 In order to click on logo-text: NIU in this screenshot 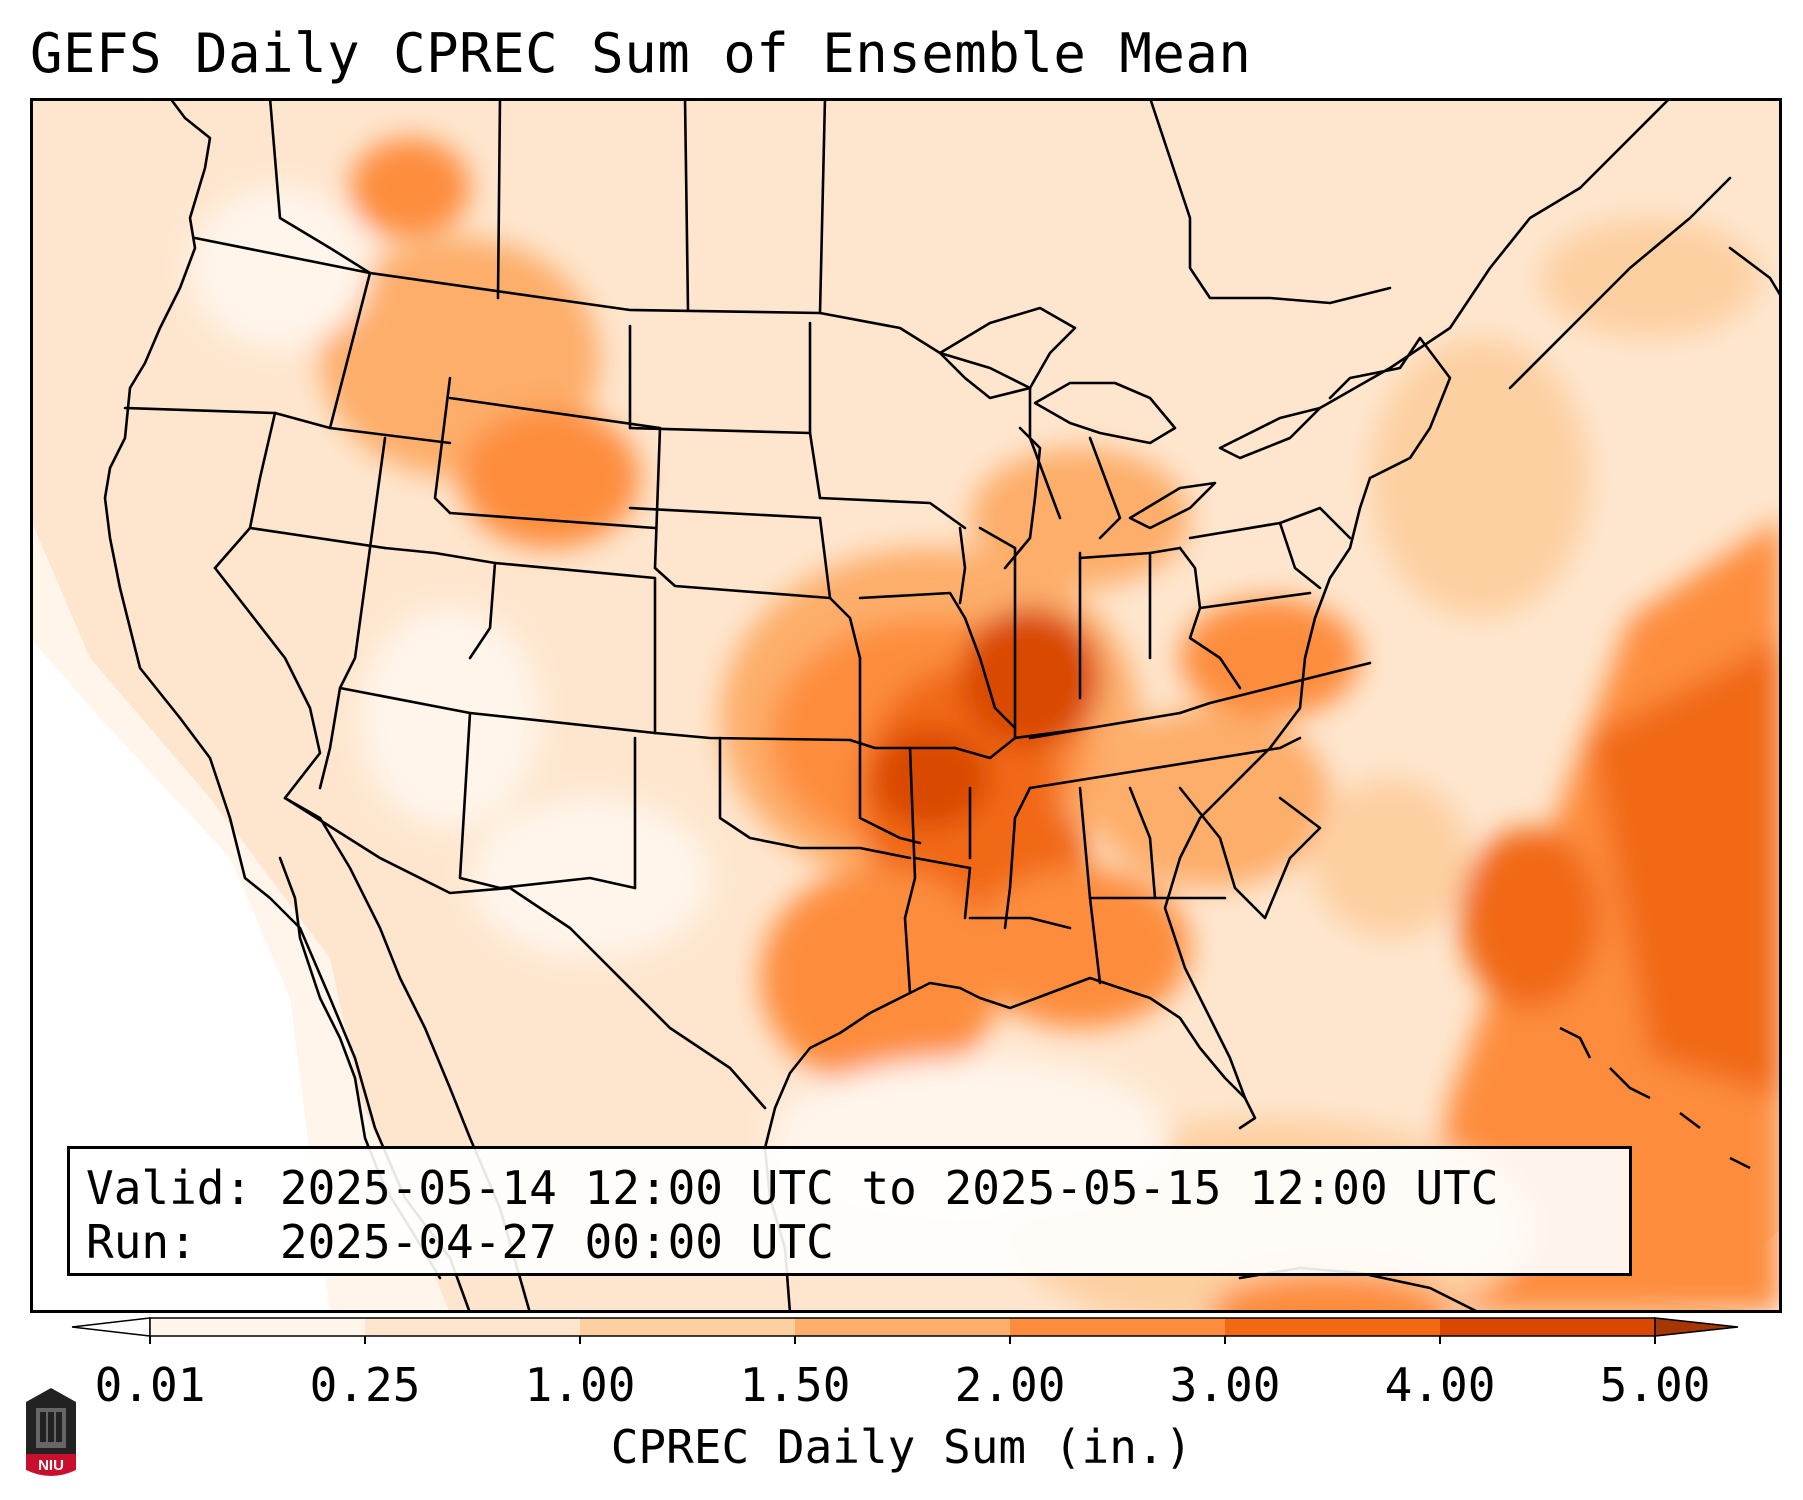, I will do `click(51, 1465)`.